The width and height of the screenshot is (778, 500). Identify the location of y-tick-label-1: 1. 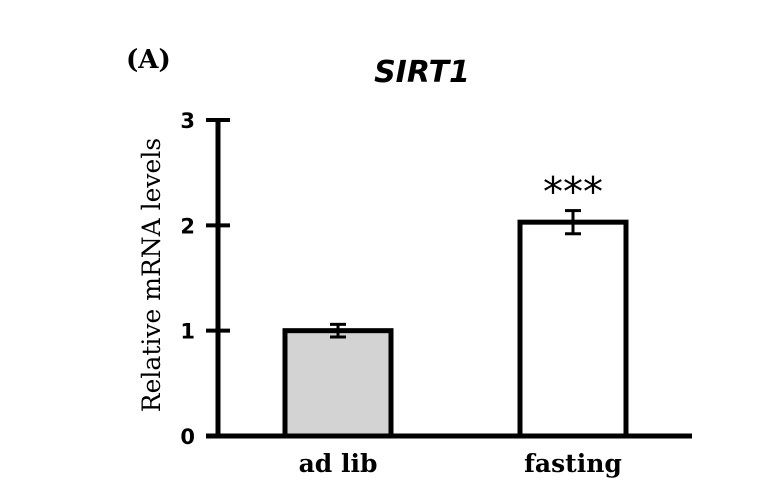
(187, 332).